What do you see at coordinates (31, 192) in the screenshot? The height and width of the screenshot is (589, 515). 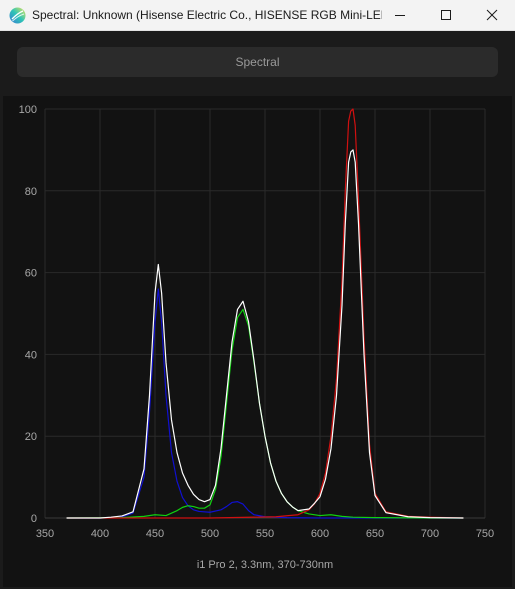 I see `y-tick-label: 80` at bounding box center [31, 192].